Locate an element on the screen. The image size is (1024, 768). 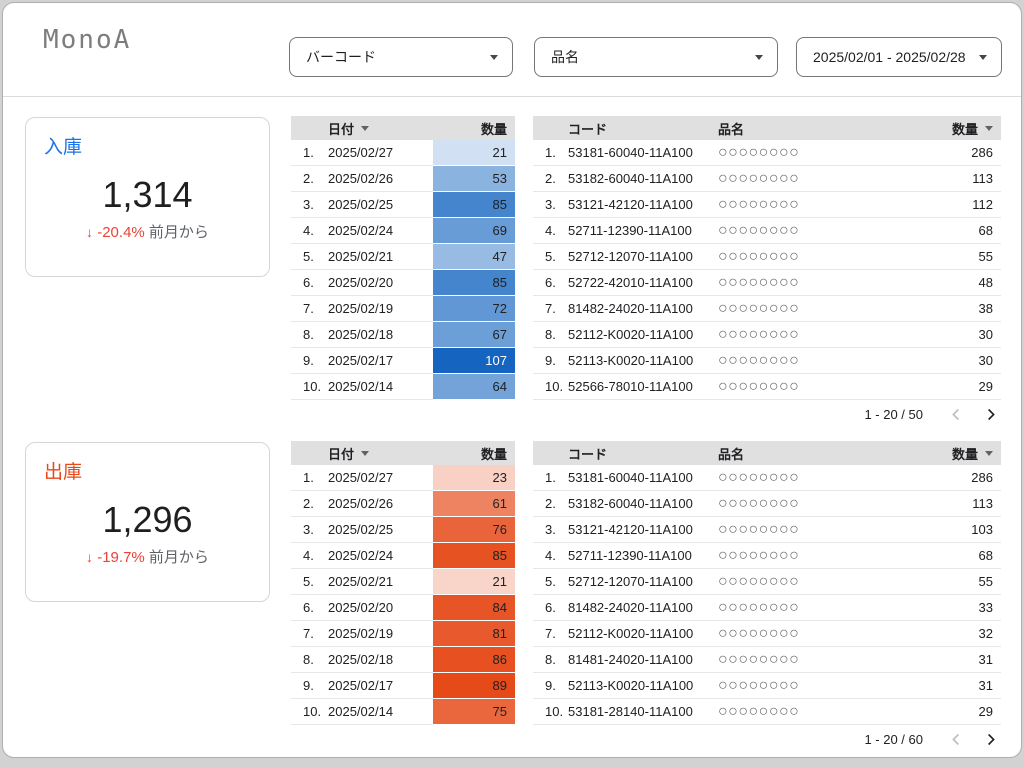
product-name-filter-dropdown: 品名 is located at coordinates (656, 57).